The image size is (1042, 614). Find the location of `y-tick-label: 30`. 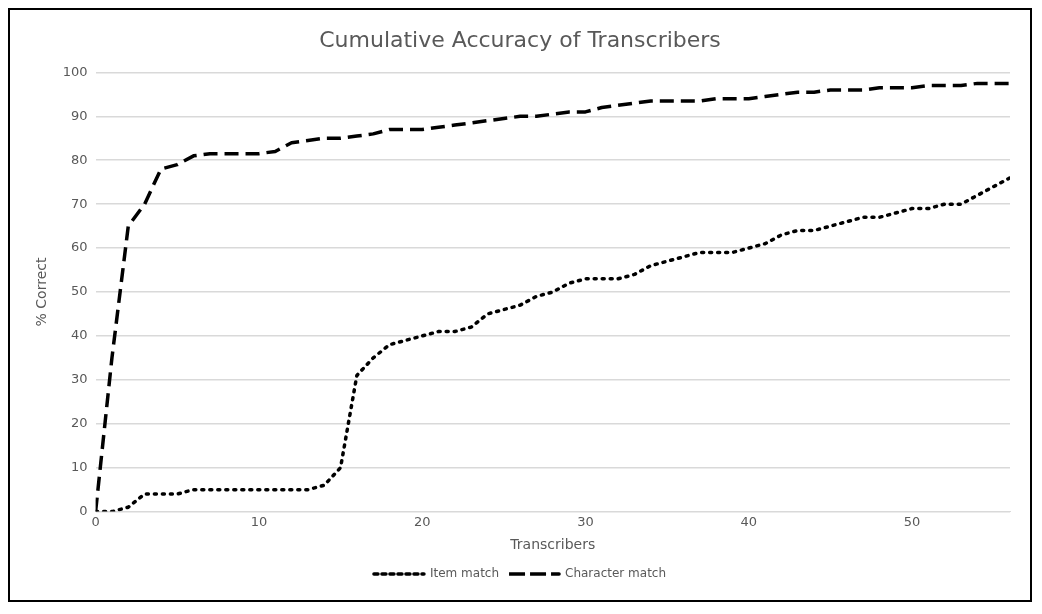

y-tick-label: 30 is located at coordinates (79, 379).